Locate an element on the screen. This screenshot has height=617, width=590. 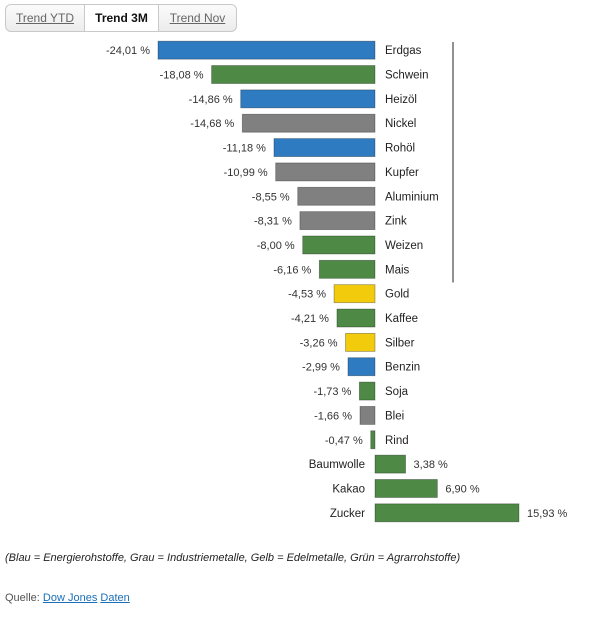
value-label-zucker: 15,93 % is located at coordinates (547, 514).